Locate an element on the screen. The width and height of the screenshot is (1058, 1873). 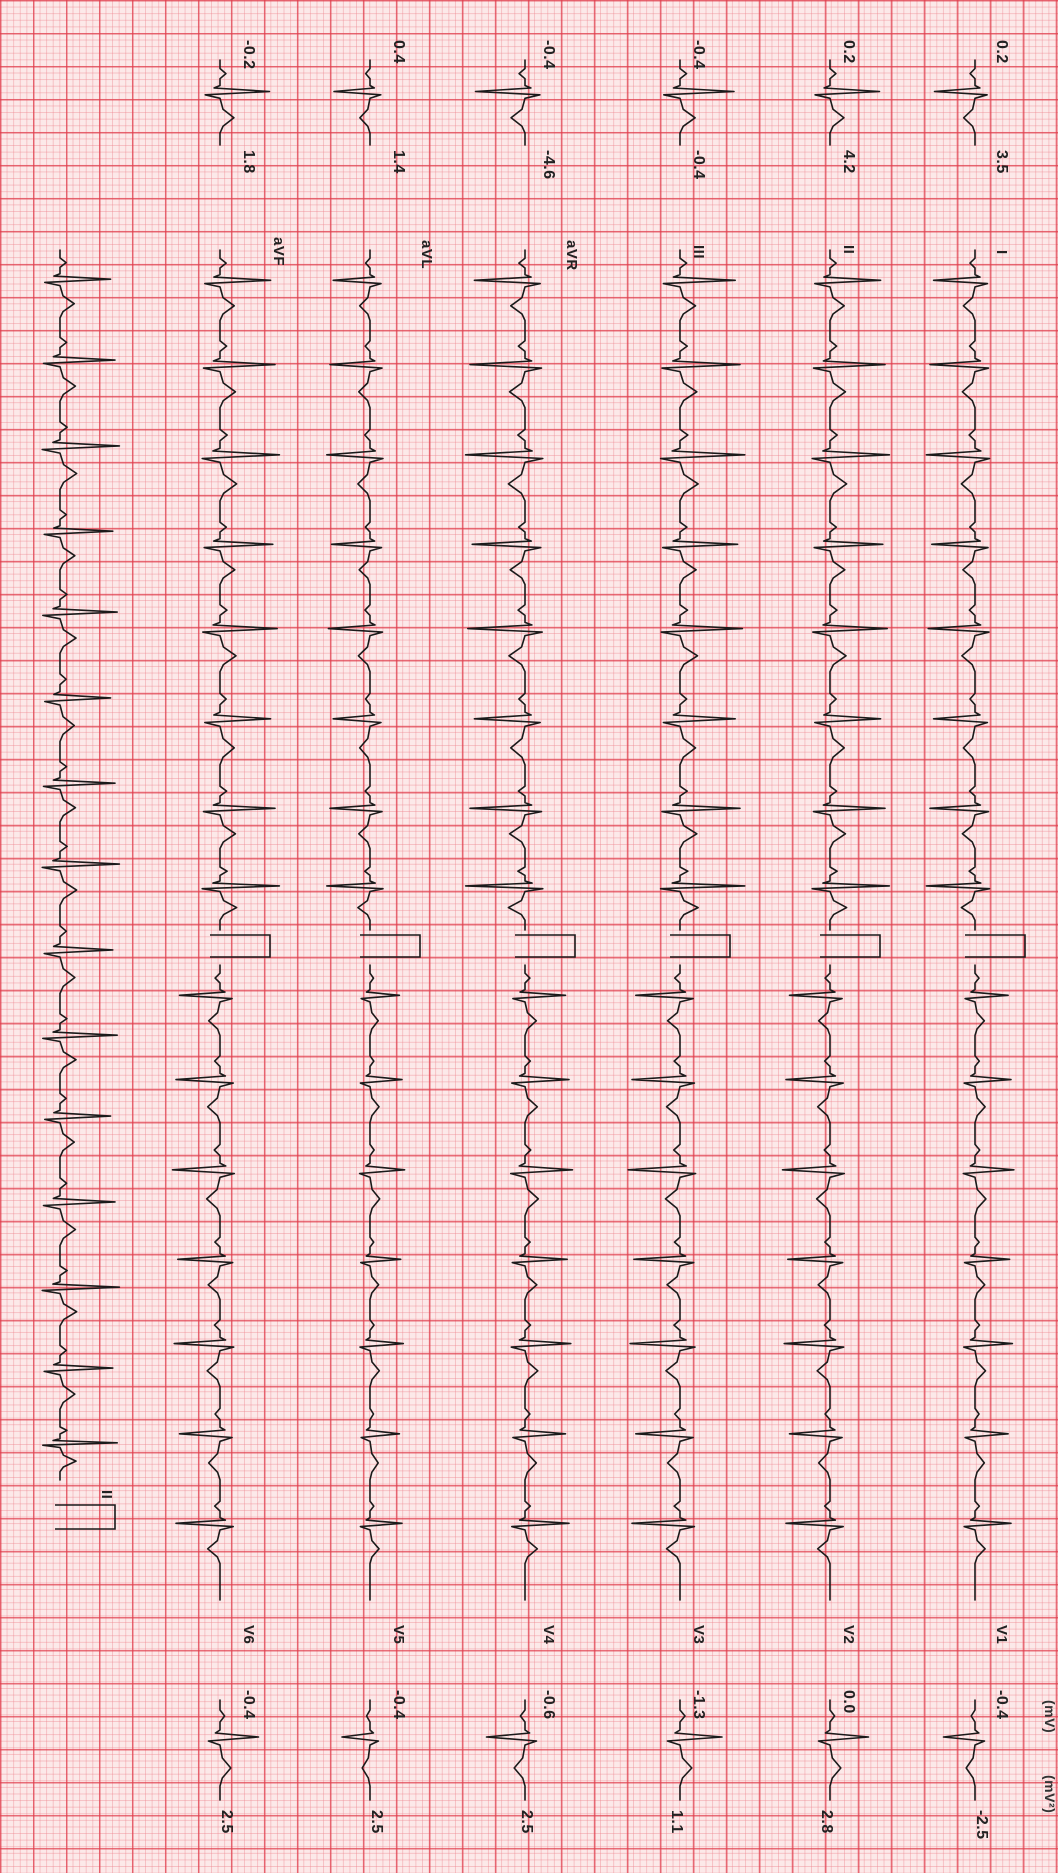
lead-v6-trace is located at coordinates (203, 1282).